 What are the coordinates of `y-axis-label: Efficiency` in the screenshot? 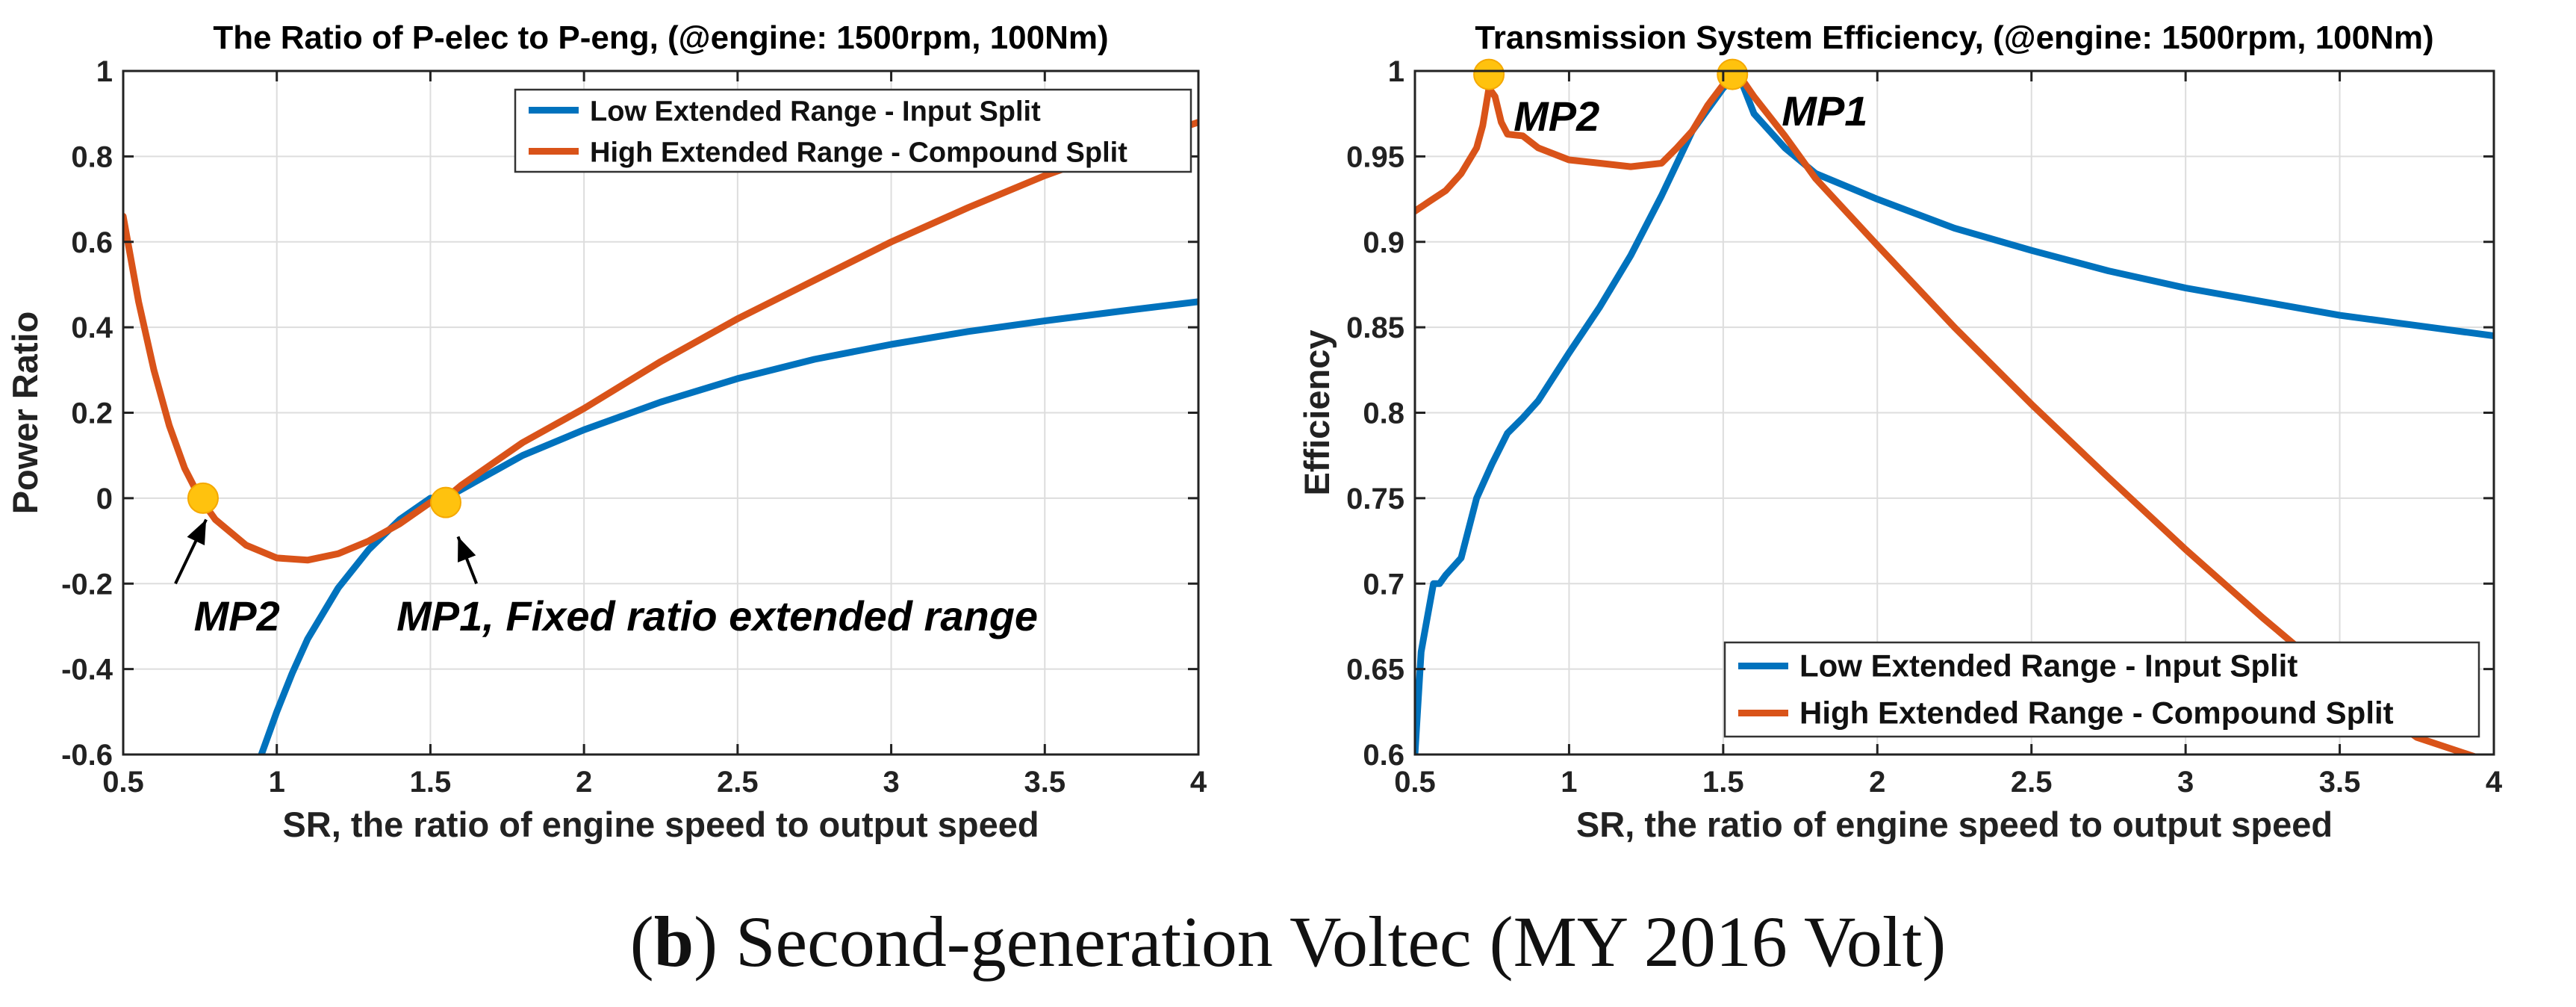 It's located at (1317, 412).